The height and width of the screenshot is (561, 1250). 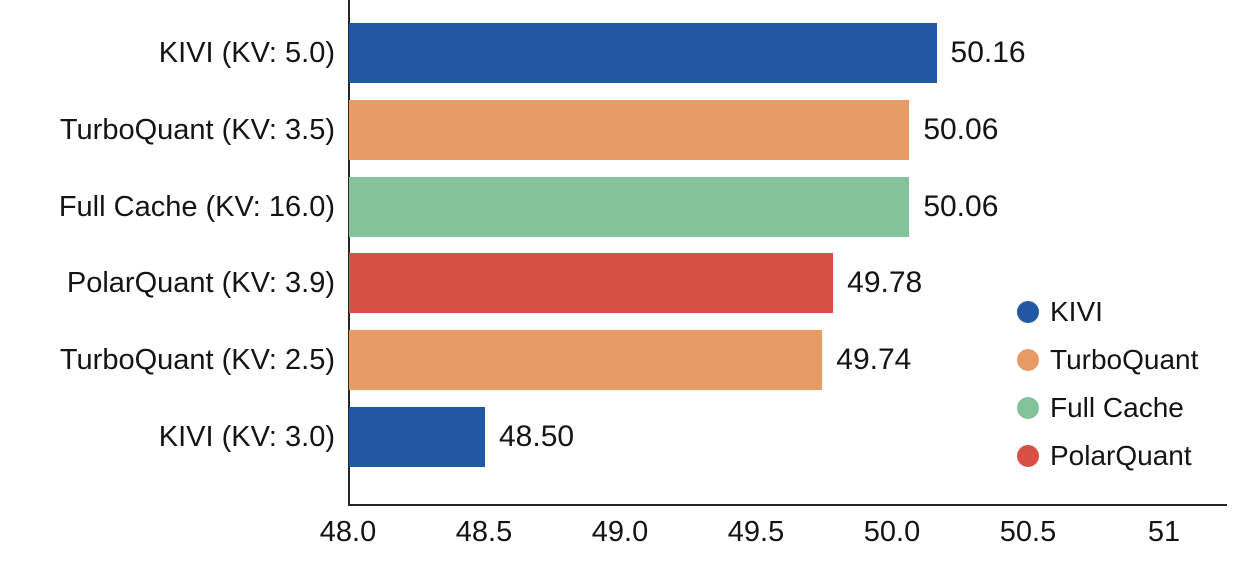 I want to click on x-tick-label: 49.5, so click(x=756, y=532).